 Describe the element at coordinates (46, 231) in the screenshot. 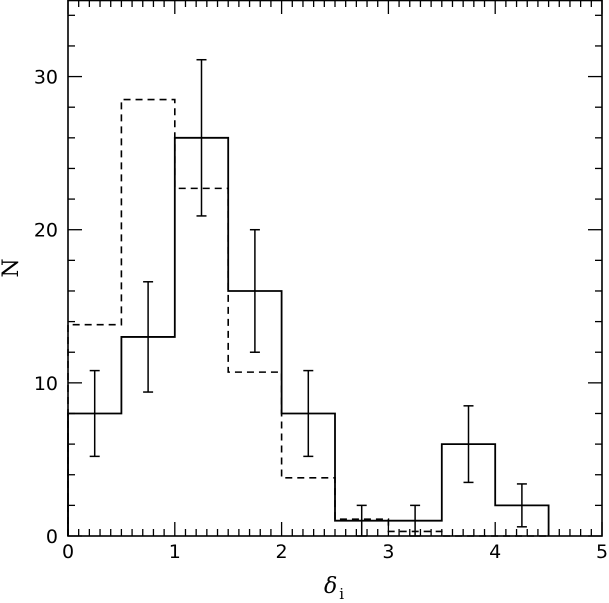

I see `y-tick-label: 20` at that location.